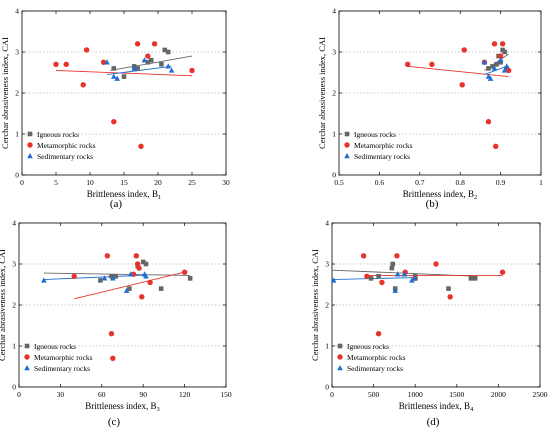 This screenshot has height=433, width=550. I want to click on x-tick-label: 2500, so click(540, 394).